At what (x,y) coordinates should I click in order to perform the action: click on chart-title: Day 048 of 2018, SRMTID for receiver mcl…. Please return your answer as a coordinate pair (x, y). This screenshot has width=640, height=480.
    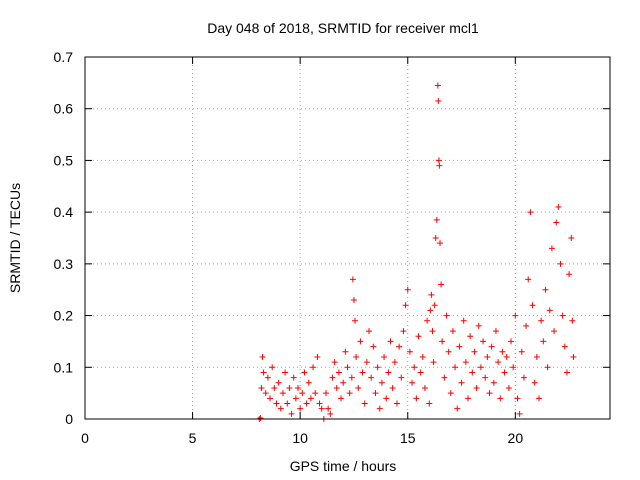
    Looking at the image, I should click on (343, 28).